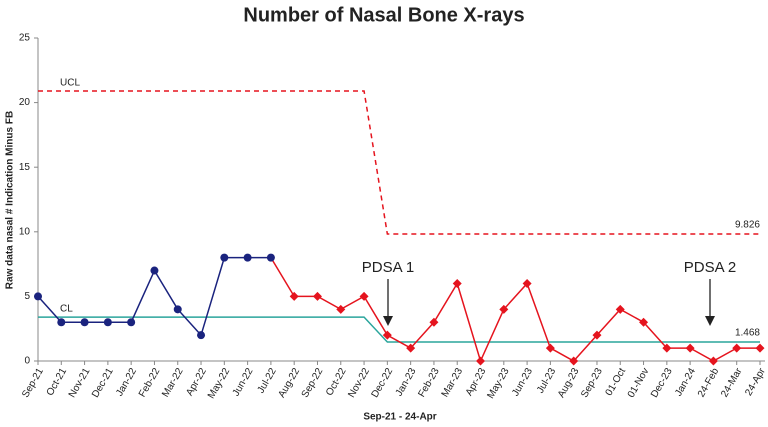 The height and width of the screenshot is (427, 768). Describe the element at coordinates (522, 382) in the screenshot. I see `x-tick-label: Jun-23` at that location.